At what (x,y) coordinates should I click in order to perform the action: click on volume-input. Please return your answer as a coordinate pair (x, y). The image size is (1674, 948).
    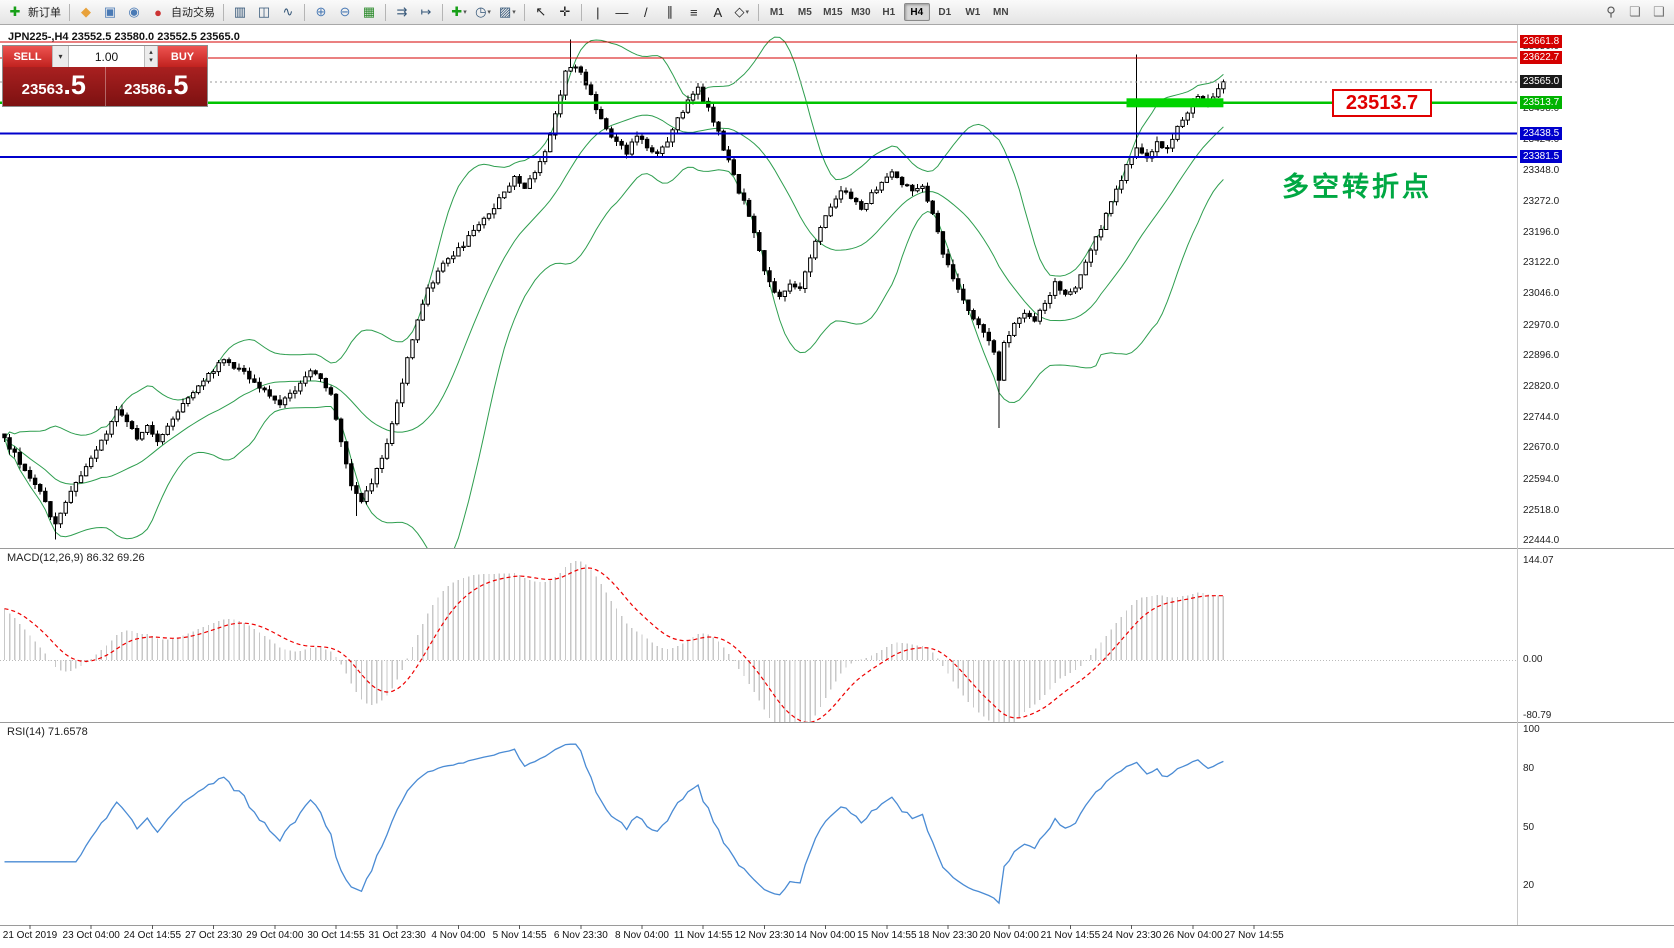
    Looking at the image, I should click on (106, 56).